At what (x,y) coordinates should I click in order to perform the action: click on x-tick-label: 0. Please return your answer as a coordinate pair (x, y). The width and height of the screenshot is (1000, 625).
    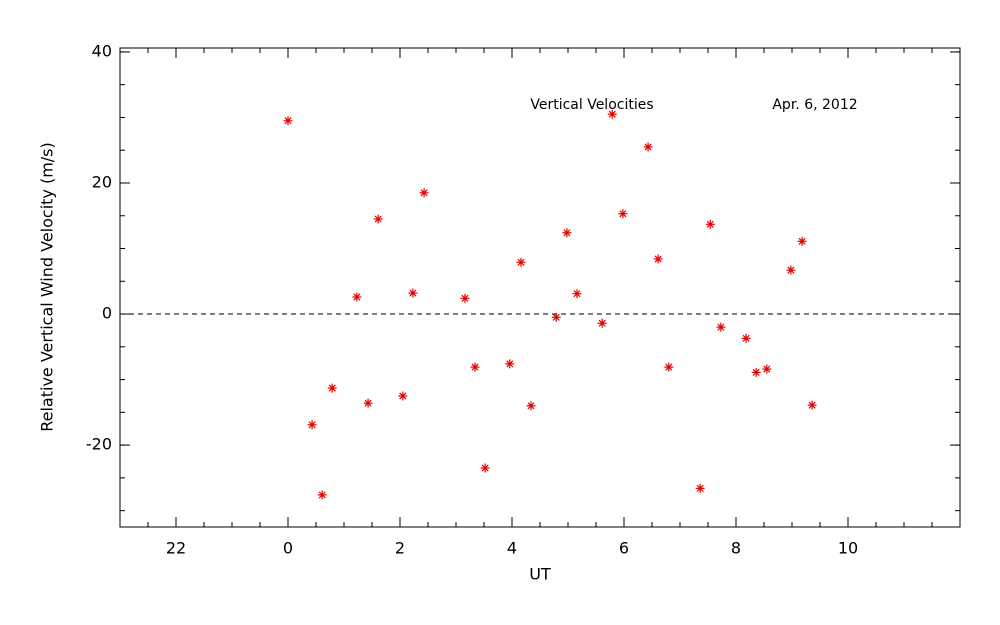
    Looking at the image, I should click on (288, 548).